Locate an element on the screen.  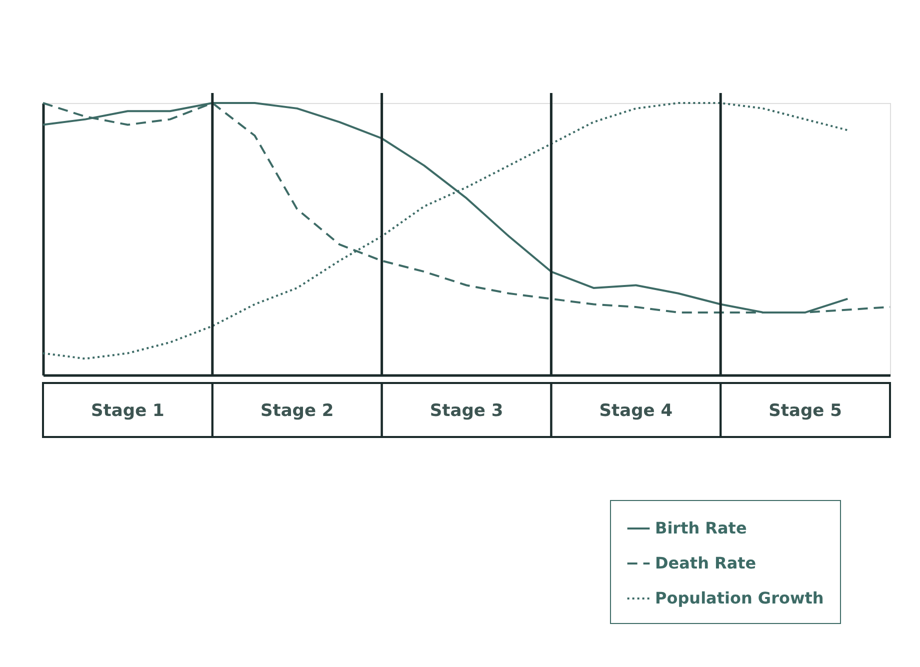
text: Stage 3 is located at coordinates (467, 411).